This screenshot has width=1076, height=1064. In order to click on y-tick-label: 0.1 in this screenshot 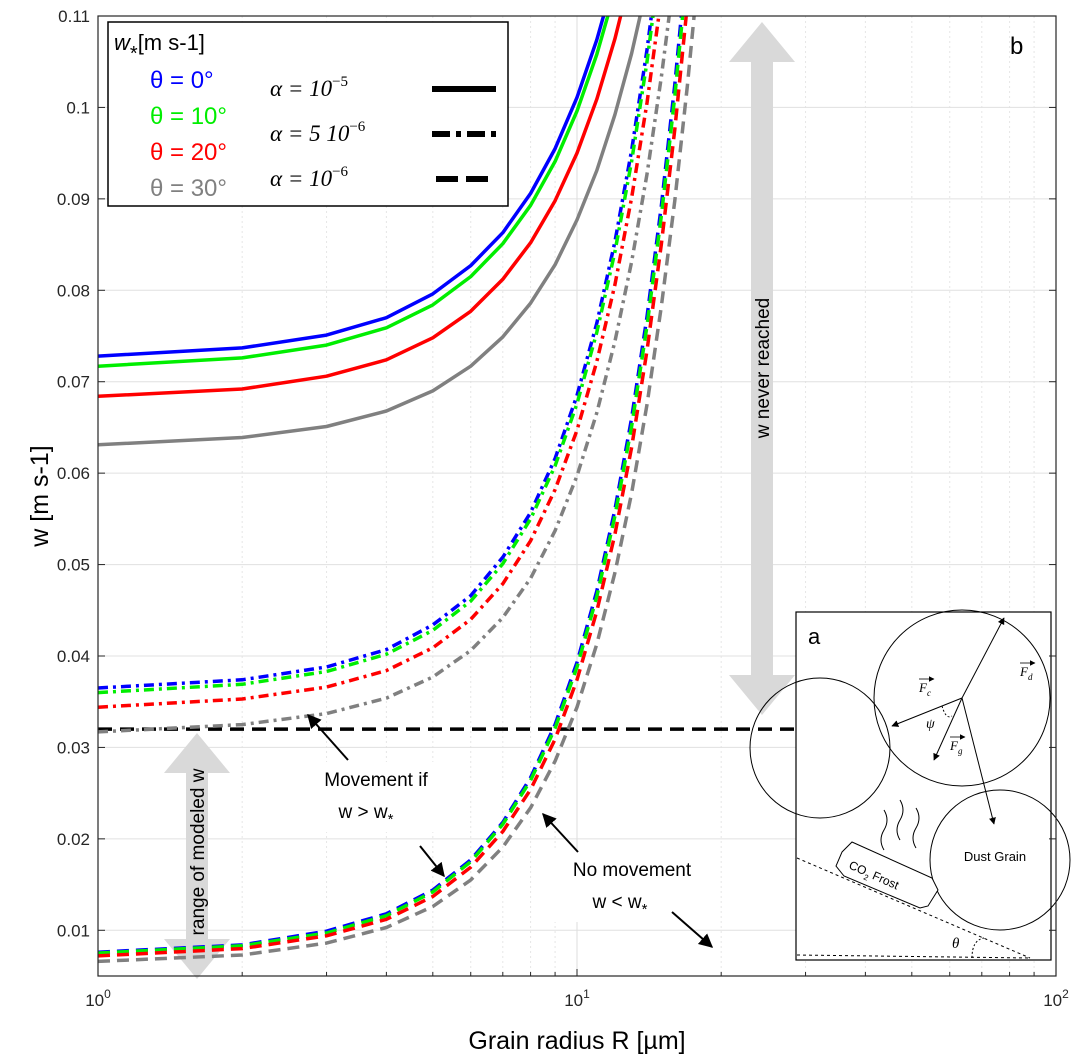, I will do `click(78, 107)`.